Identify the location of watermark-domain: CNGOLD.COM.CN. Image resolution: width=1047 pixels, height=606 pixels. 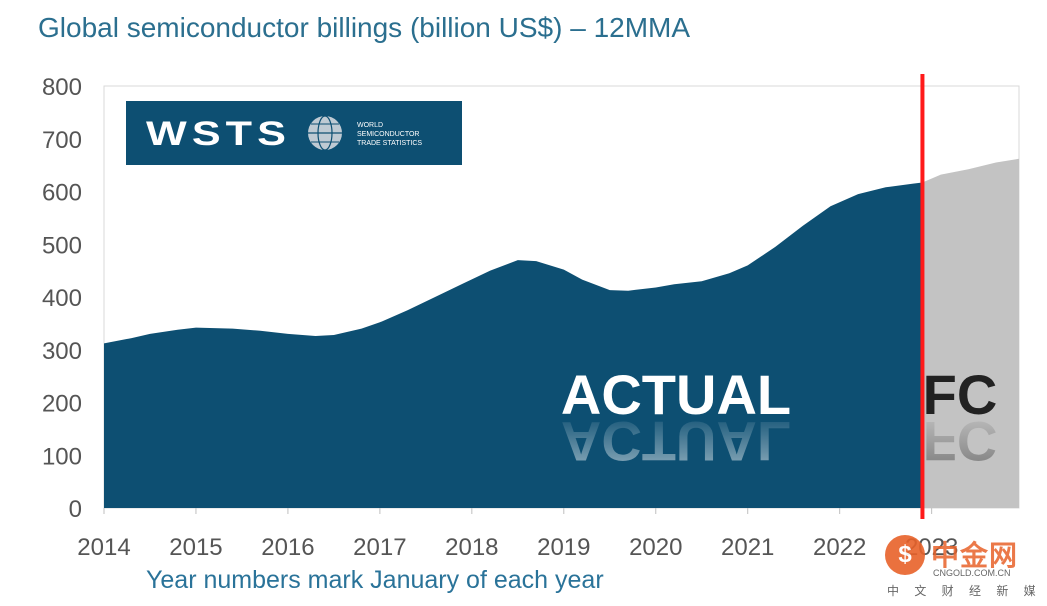
(972, 573).